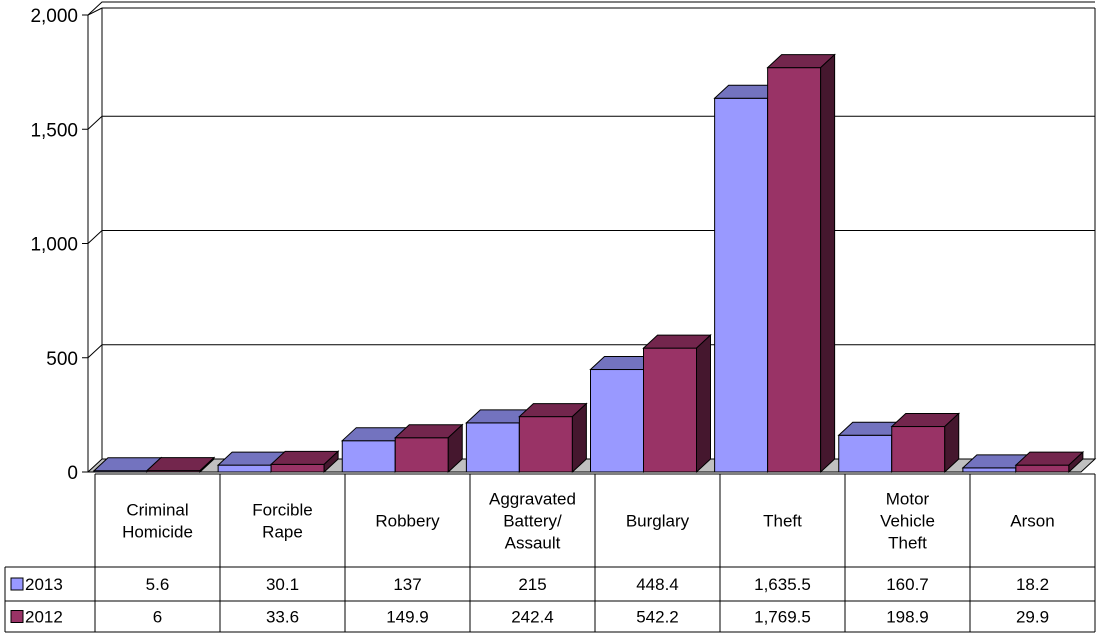 This screenshot has width=1109, height=636. I want to click on data-label: 1,769.5, so click(782, 617).